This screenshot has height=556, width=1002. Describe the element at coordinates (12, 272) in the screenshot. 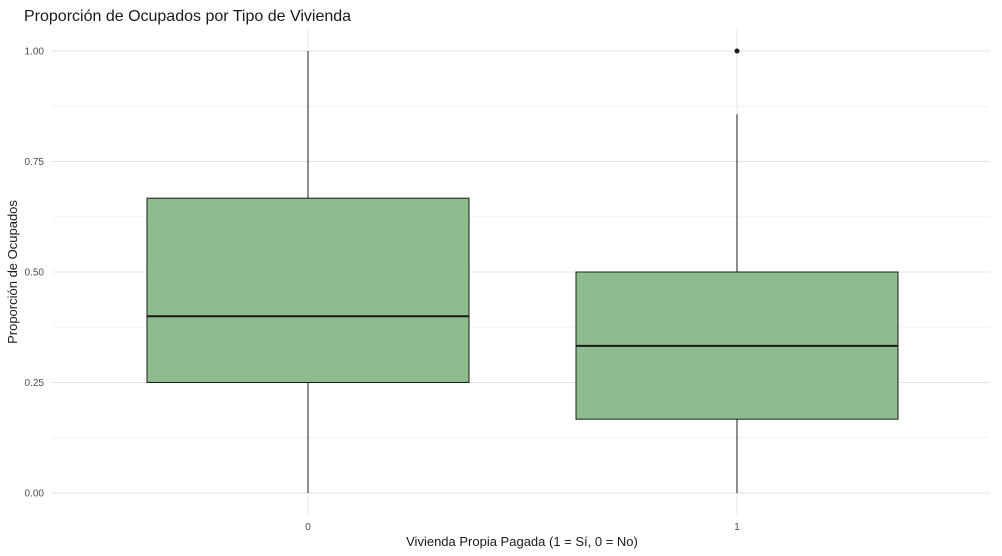

I see `y-axis-label: Proporción de Ocupados` at that location.